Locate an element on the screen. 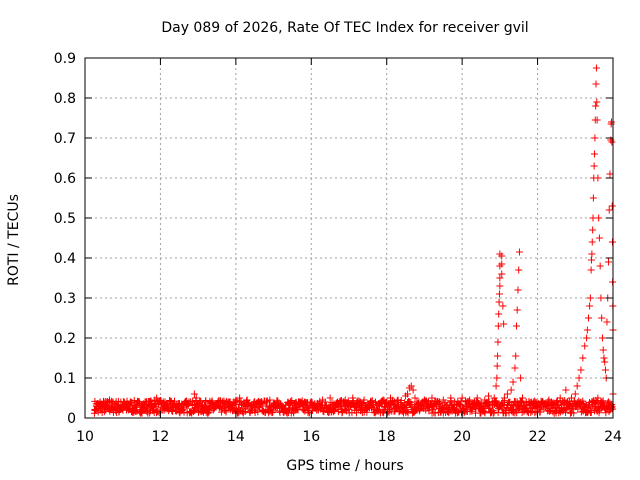 This screenshot has width=640, height=480. x-tick-label: 20 is located at coordinates (462, 437).